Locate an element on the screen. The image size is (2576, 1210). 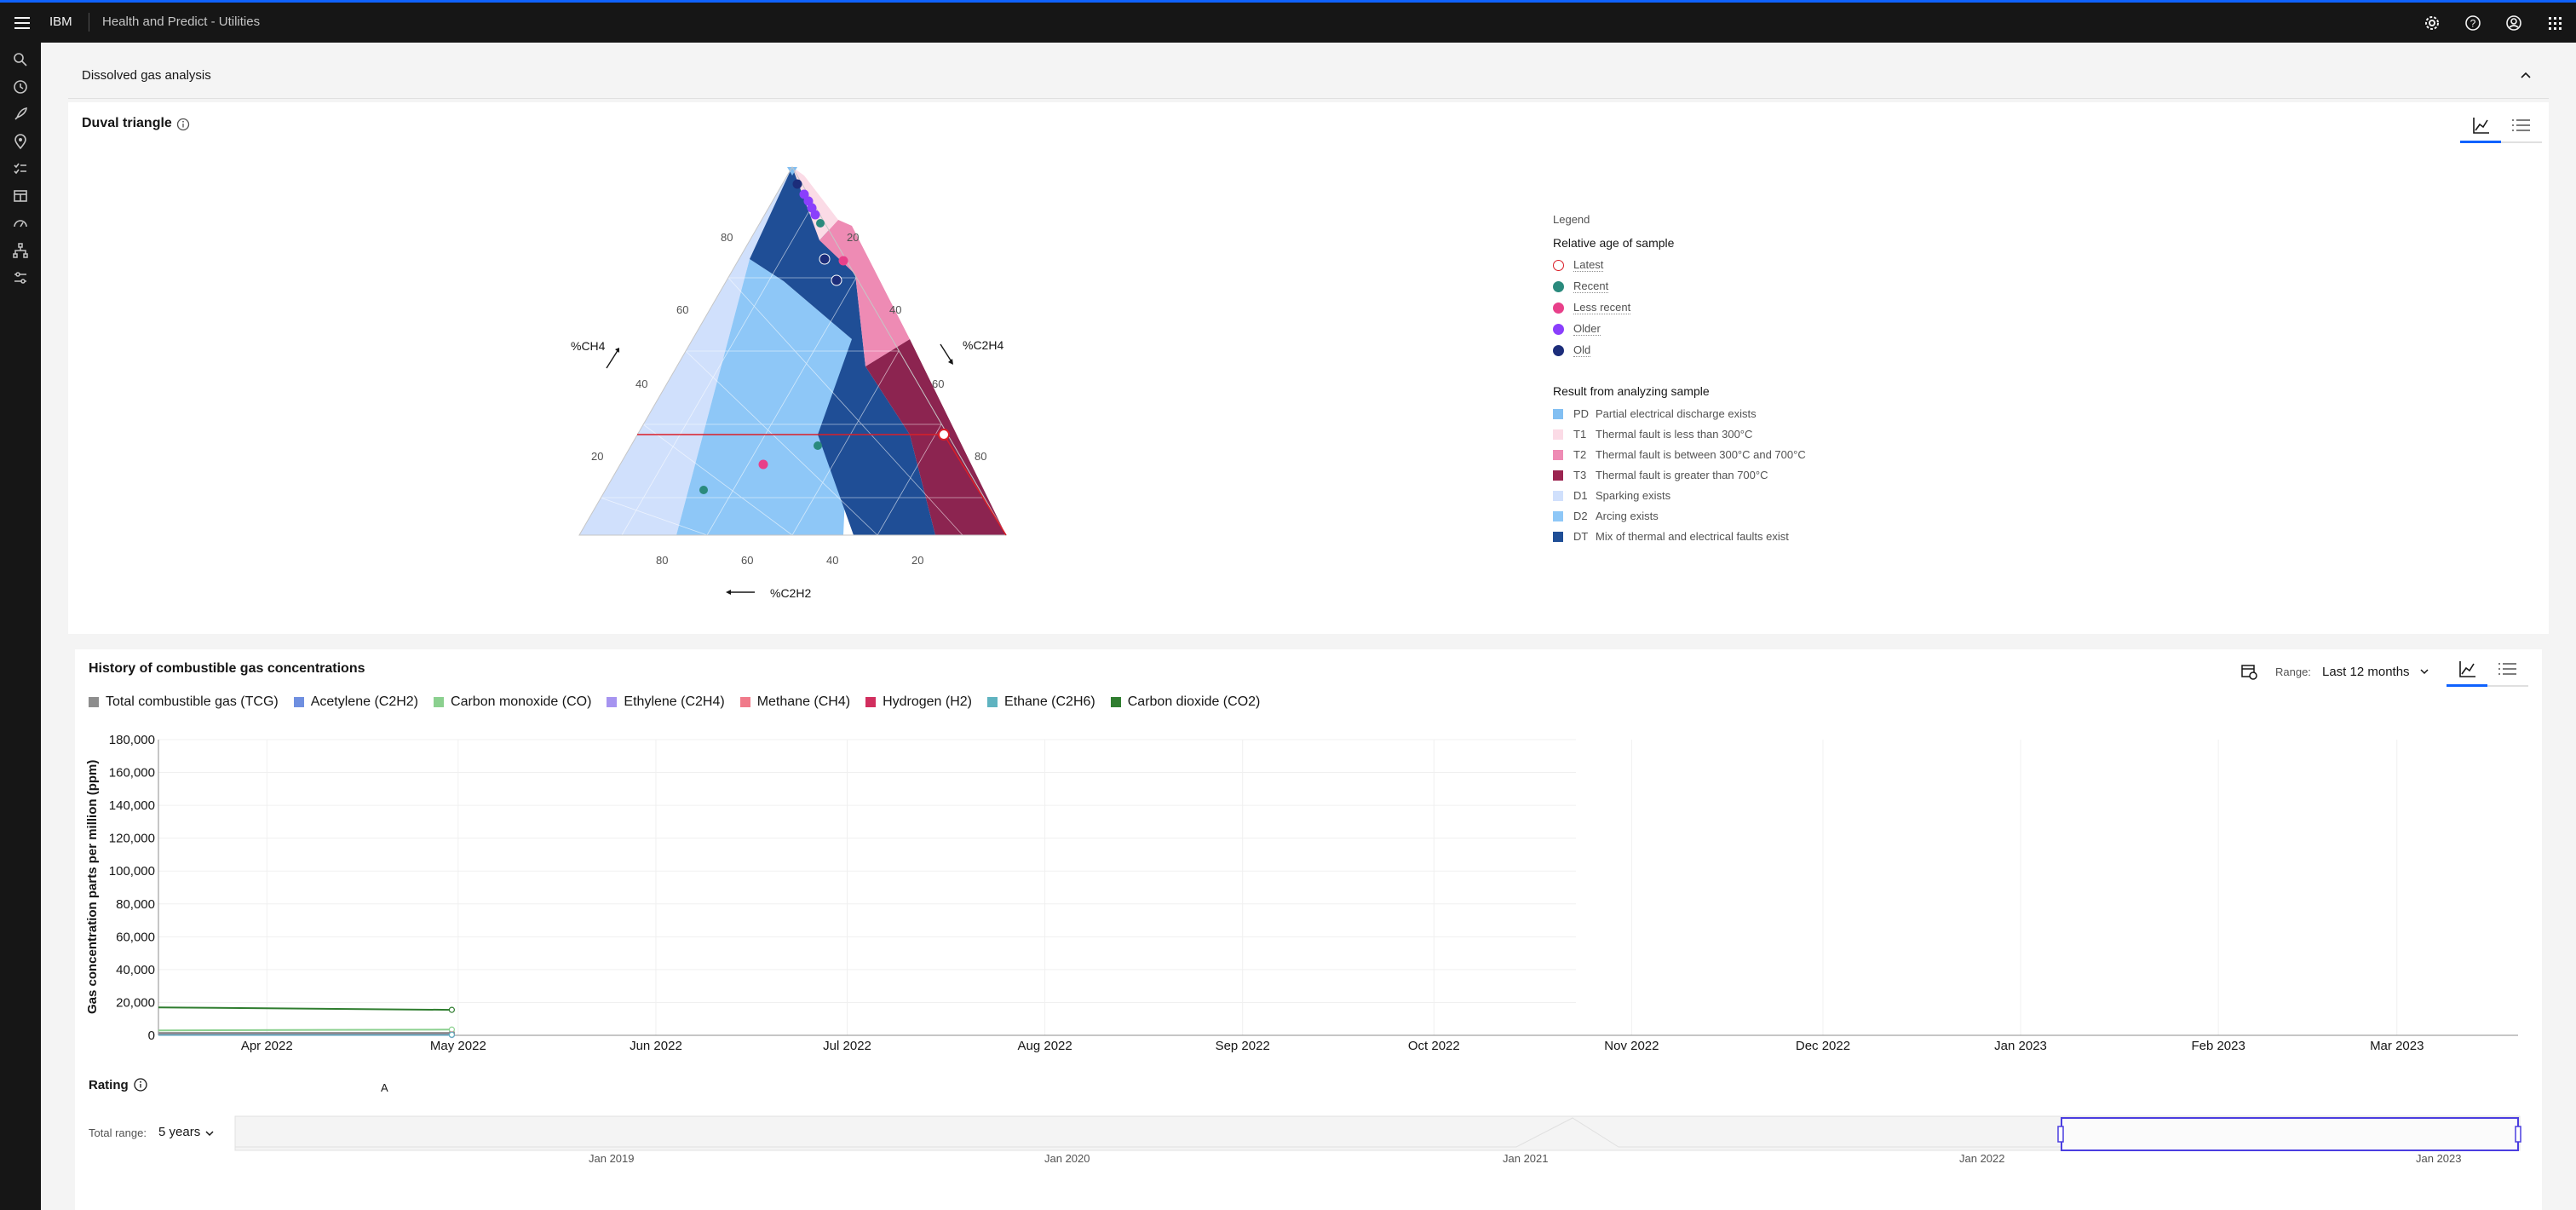
series-legend-label: Carbon dioxide (CO2) is located at coordinates (1194, 701).